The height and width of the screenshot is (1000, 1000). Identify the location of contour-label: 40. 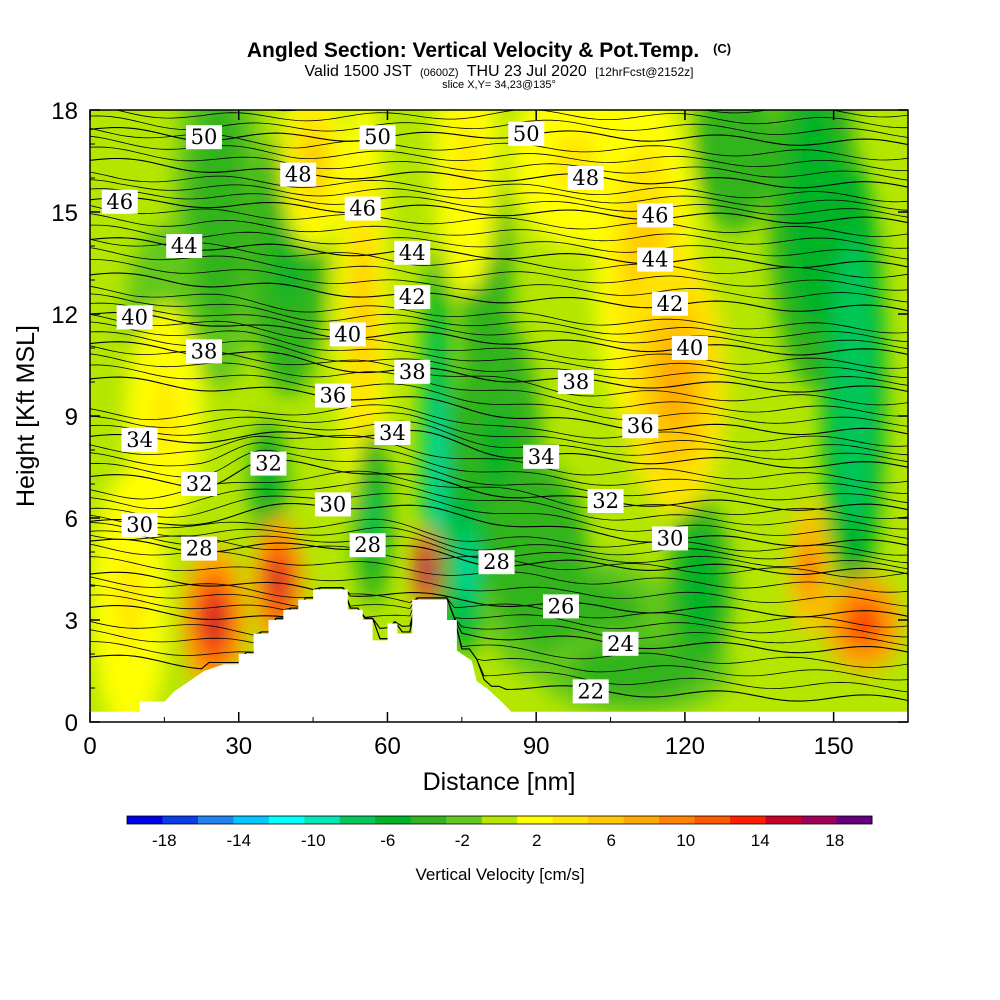
(134, 317).